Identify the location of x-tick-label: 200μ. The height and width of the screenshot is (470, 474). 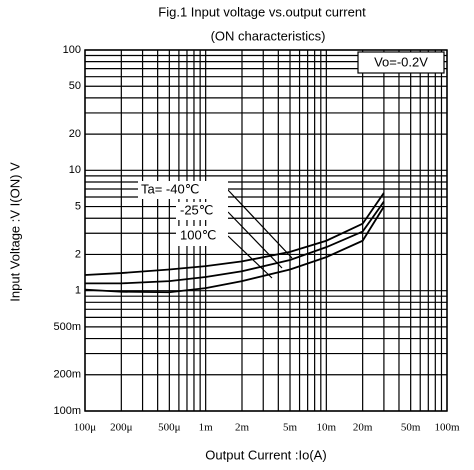
(121, 428).